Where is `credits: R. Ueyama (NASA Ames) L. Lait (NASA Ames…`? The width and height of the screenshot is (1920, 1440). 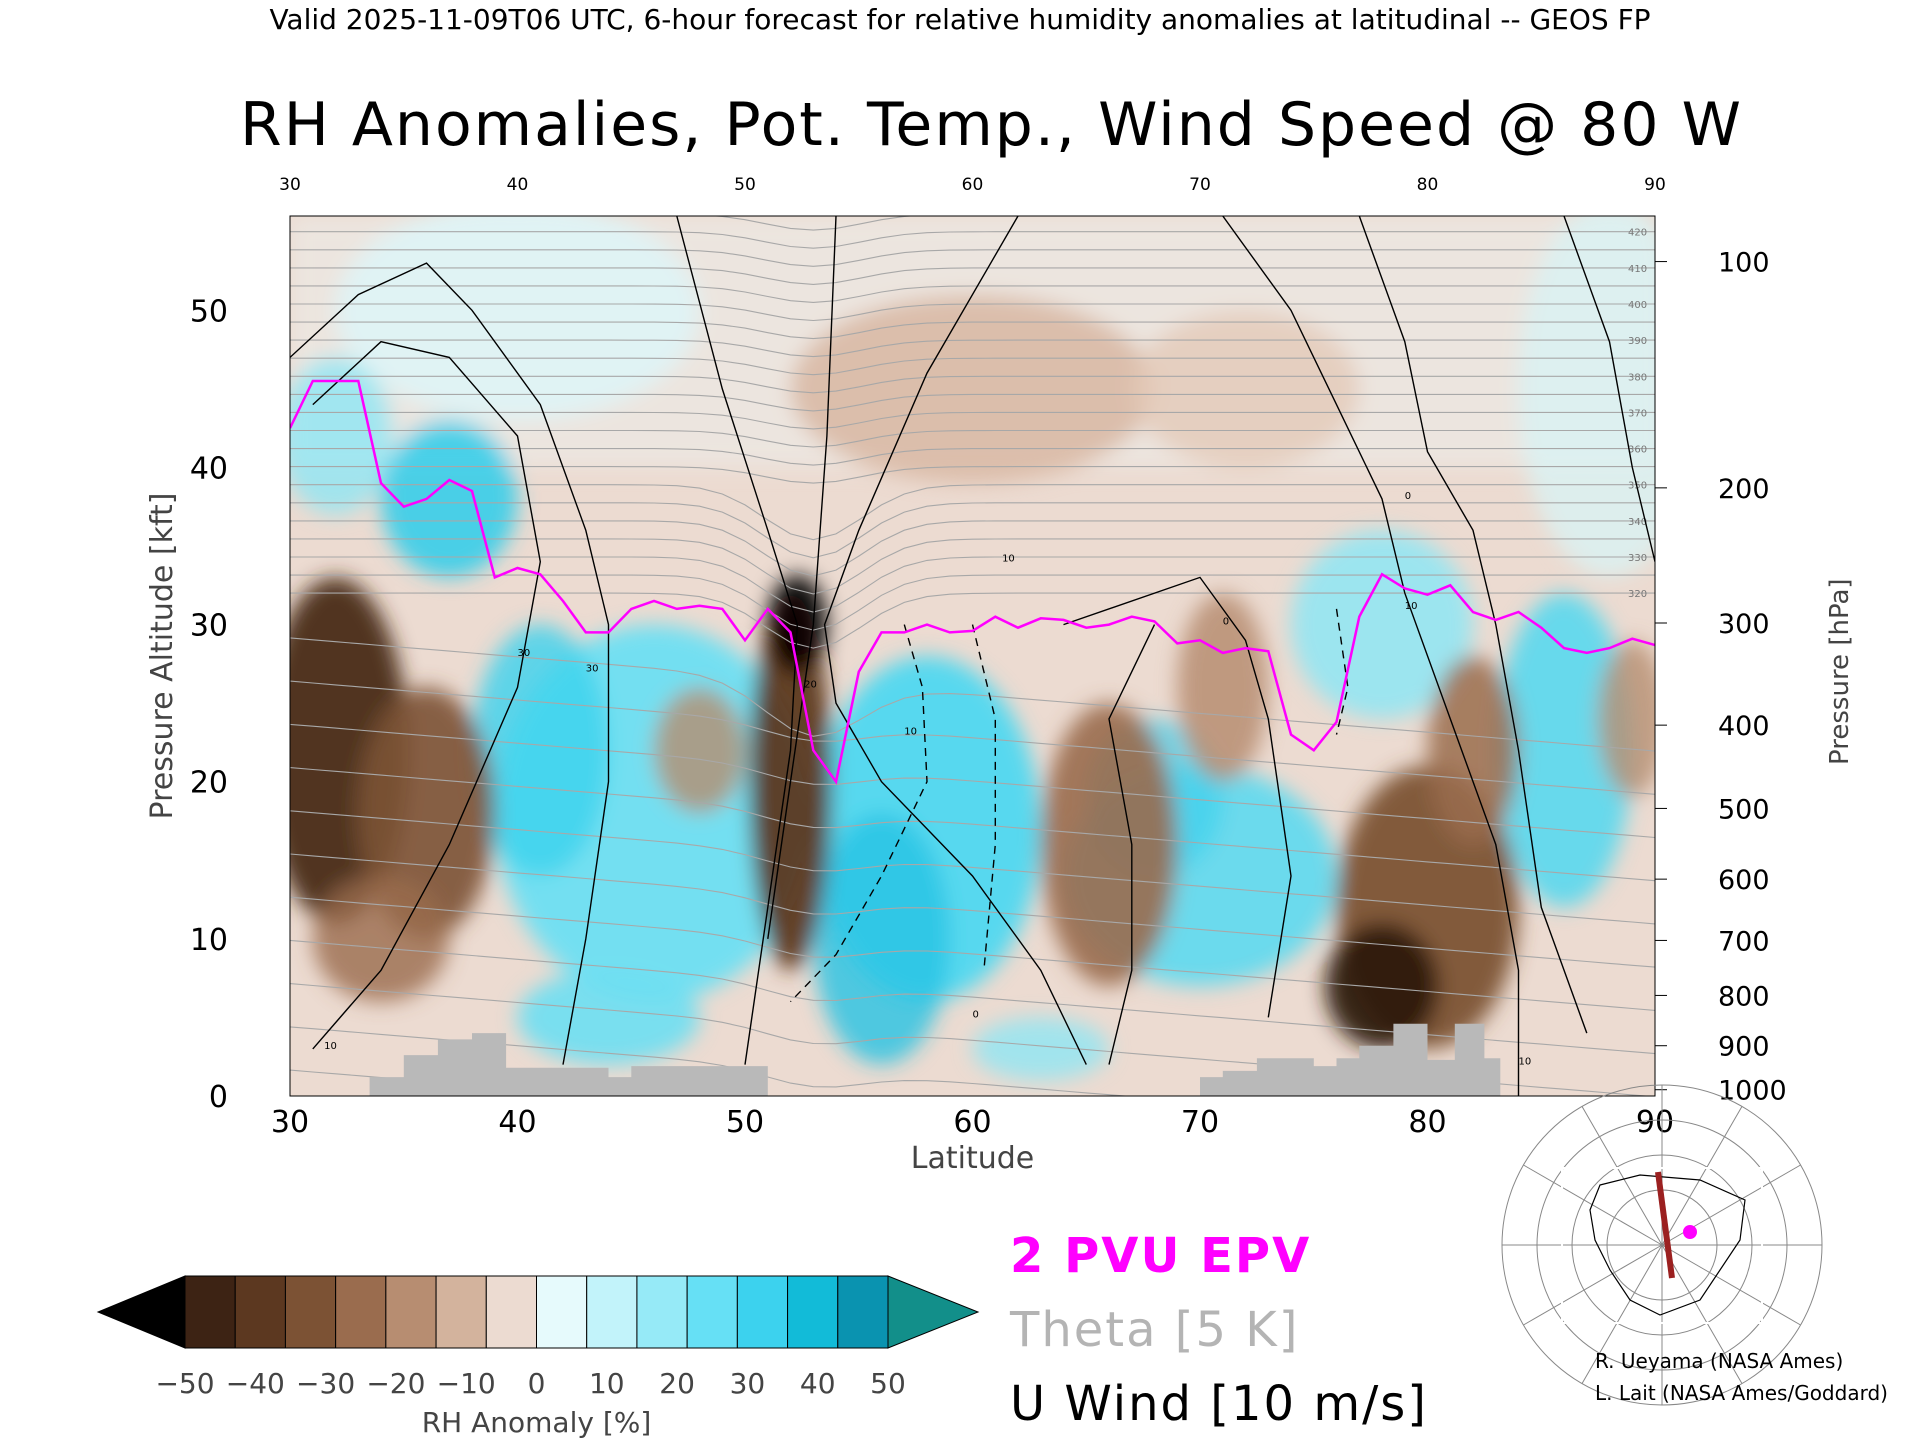 credits: R. Ueyama (NASA Ames) L. Lait (NASA Ames… is located at coordinates (1741, 1377).